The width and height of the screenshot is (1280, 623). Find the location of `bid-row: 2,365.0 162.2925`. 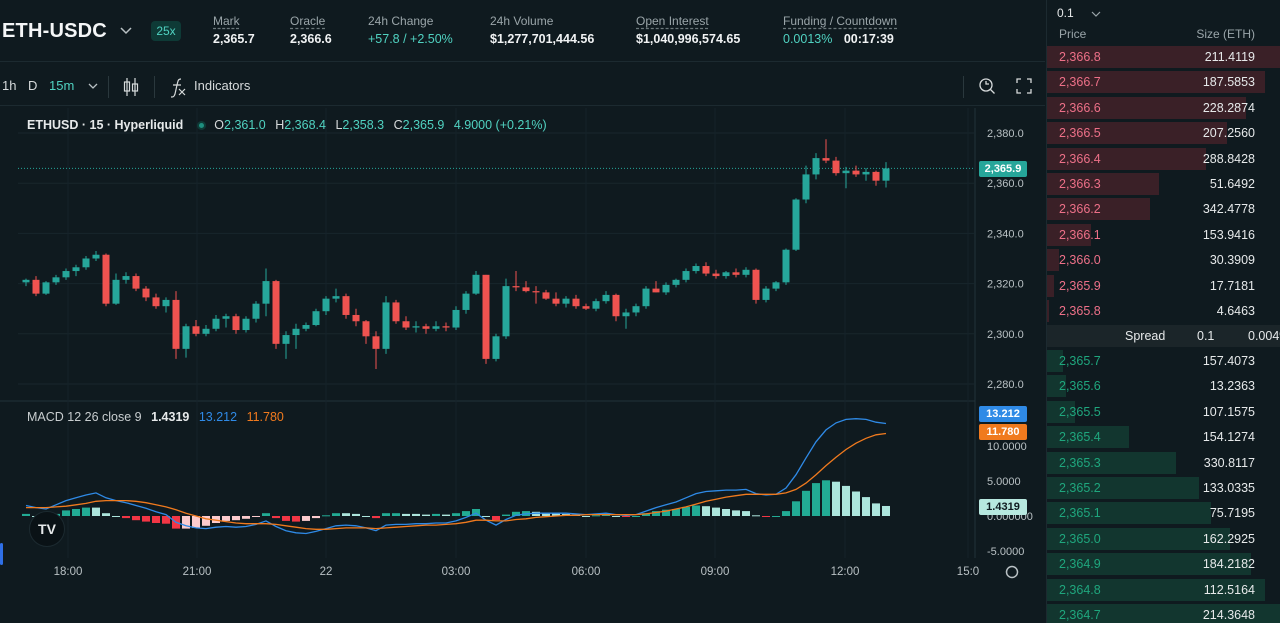

bid-row: 2,365.0 162.2925 is located at coordinates (1163, 539).